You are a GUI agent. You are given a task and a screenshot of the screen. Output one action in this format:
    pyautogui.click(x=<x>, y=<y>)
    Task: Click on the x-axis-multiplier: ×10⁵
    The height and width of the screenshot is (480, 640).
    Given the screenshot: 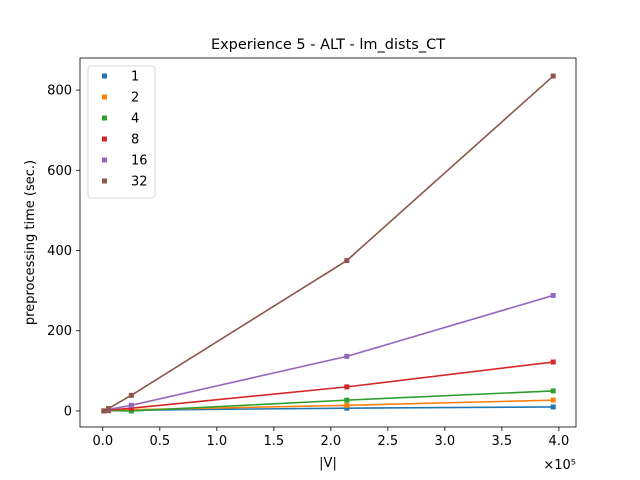 What is the action you would take?
    pyautogui.click(x=559, y=465)
    